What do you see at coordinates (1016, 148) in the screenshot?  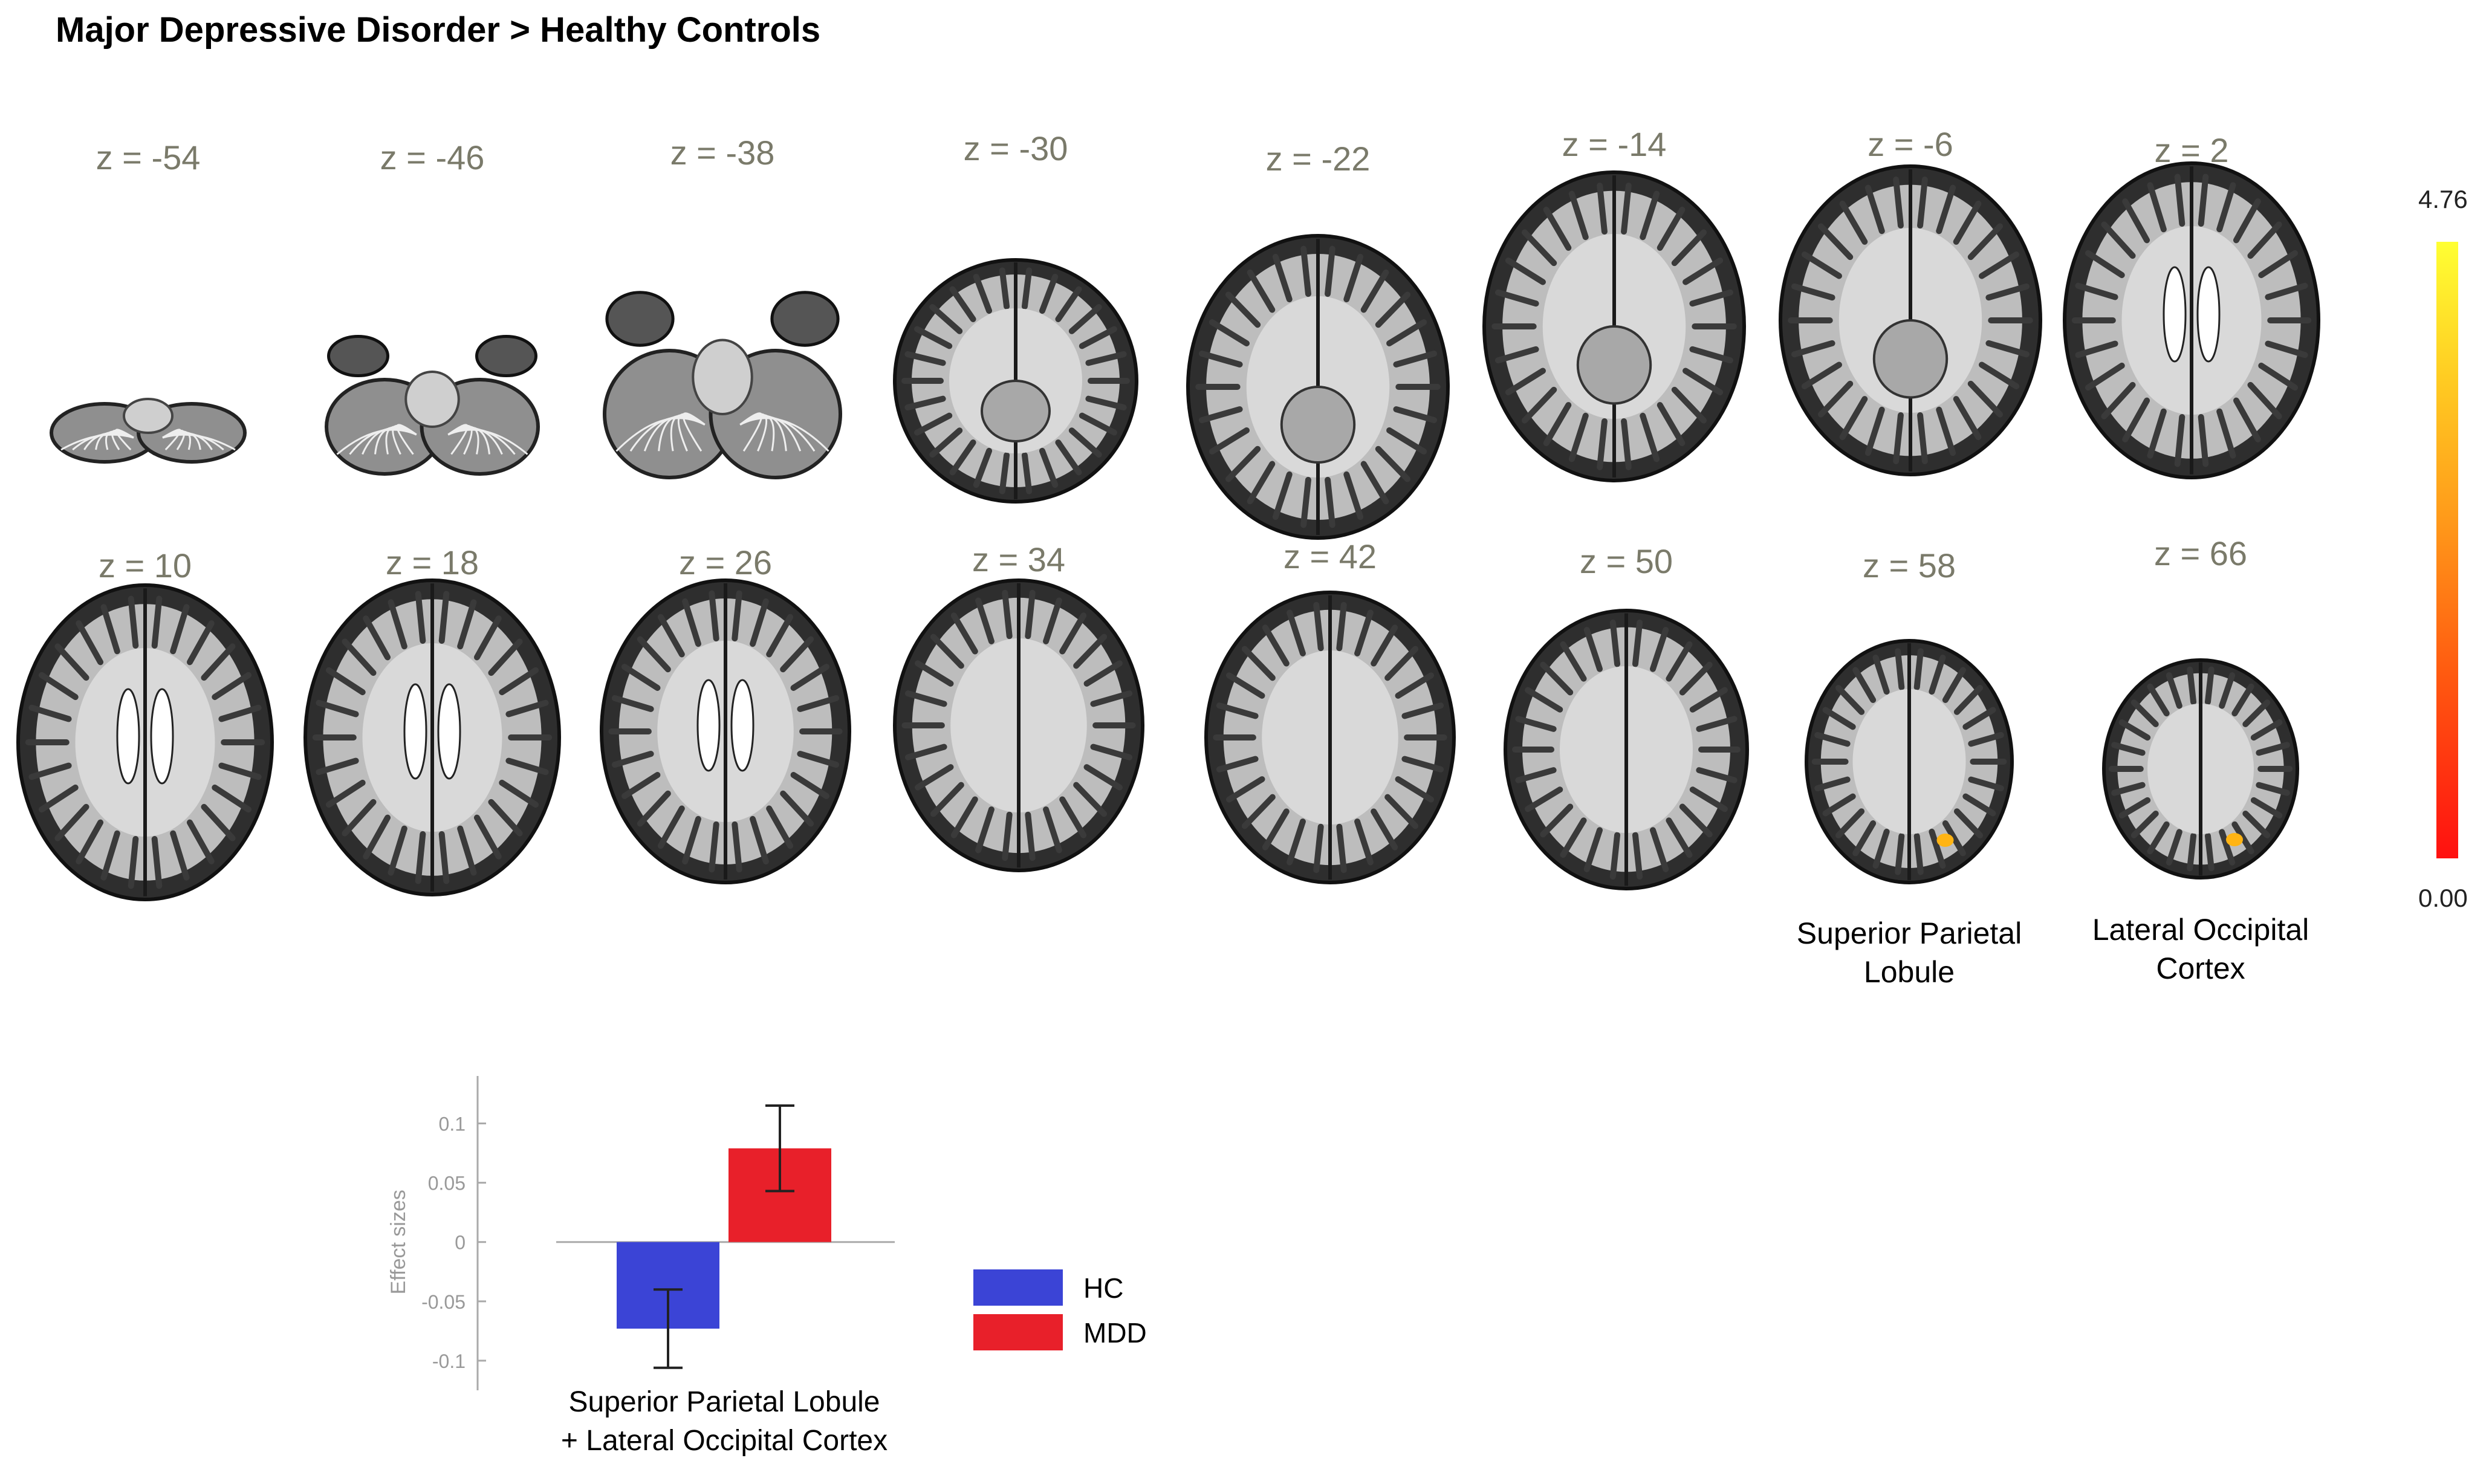 I see `slice-z-label-row1-4: z = -30` at bounding box center [1016, 148].